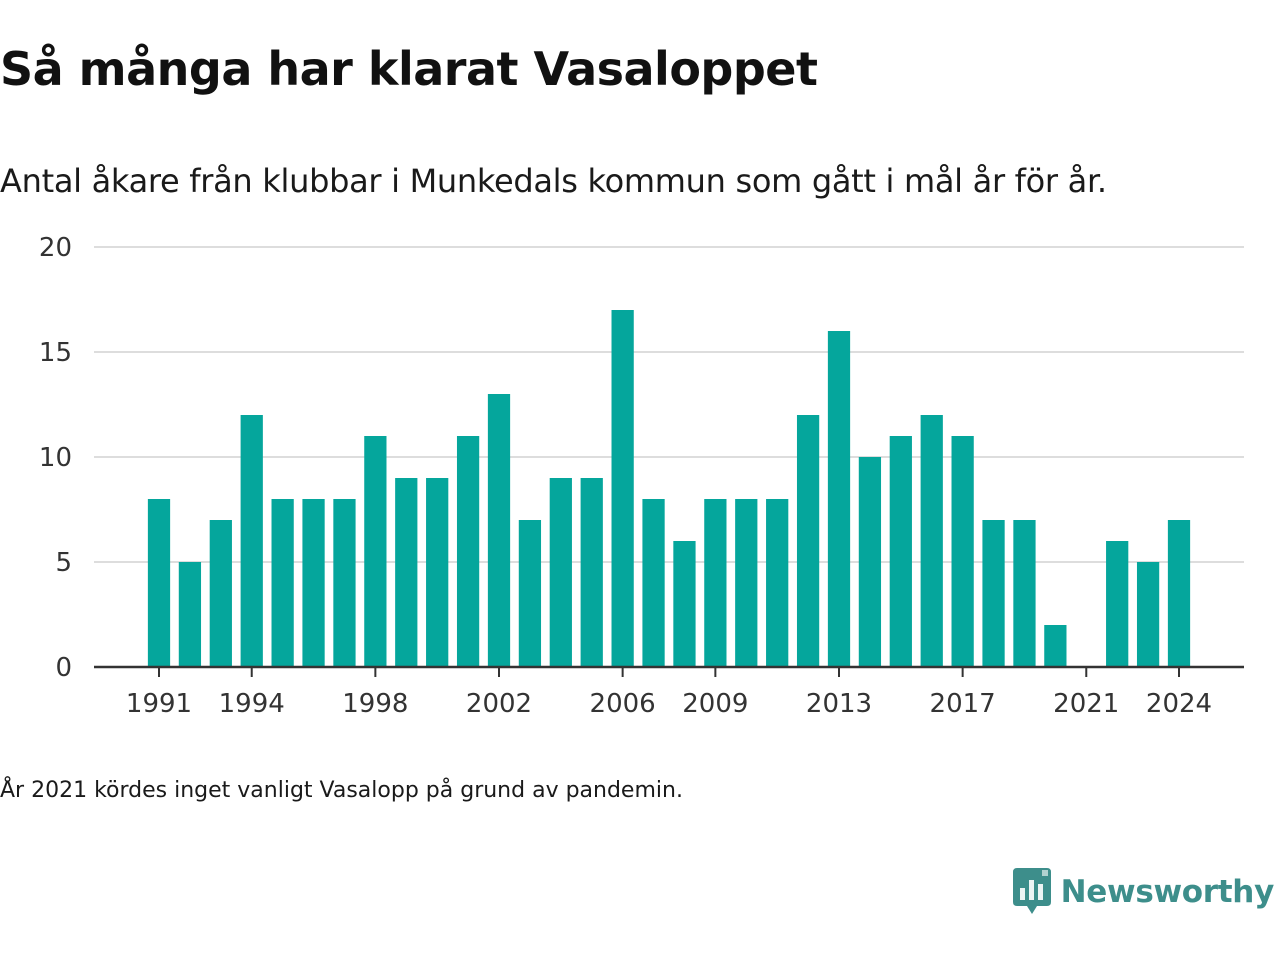 This screenshot has height=960, width=1280. Describe the element at coordinates (669, 704) in the screenshot. I see `x-axis-labels: 1991 1994 1998 2002 2006 2009 2013 2017 2021 2024` at that location.